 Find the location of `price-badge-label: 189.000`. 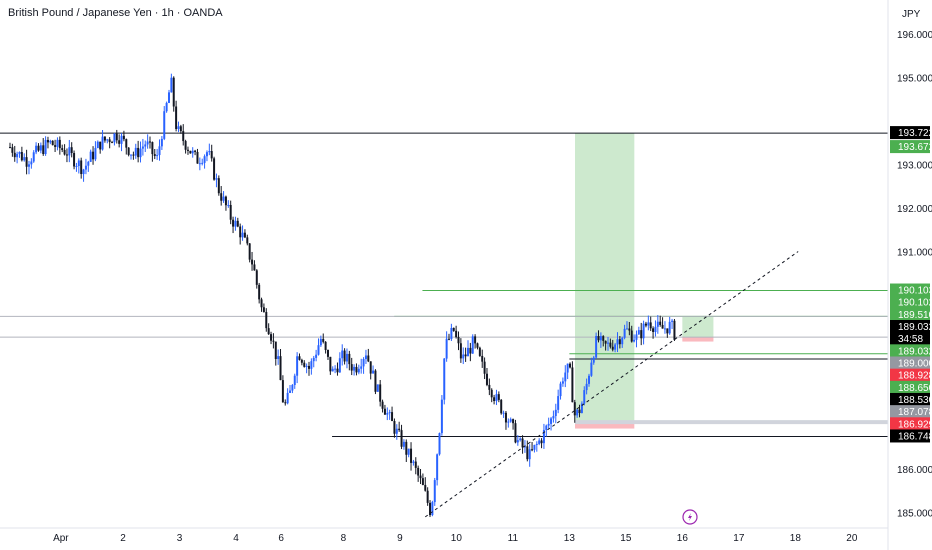

price-badge-label: 189.000 is located at coordinates (915, 363).